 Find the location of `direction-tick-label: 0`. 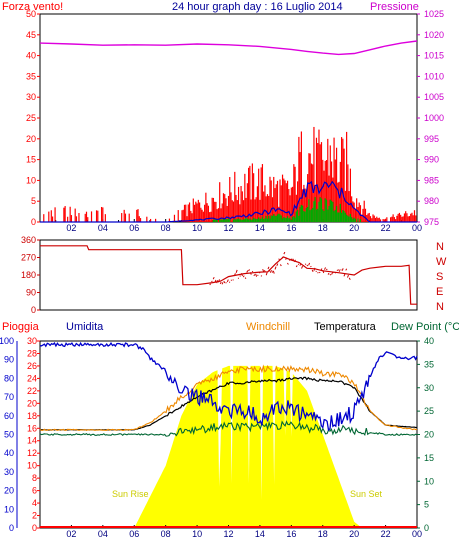

direction-tick-label: 0 is located at coordinates (33, 310).